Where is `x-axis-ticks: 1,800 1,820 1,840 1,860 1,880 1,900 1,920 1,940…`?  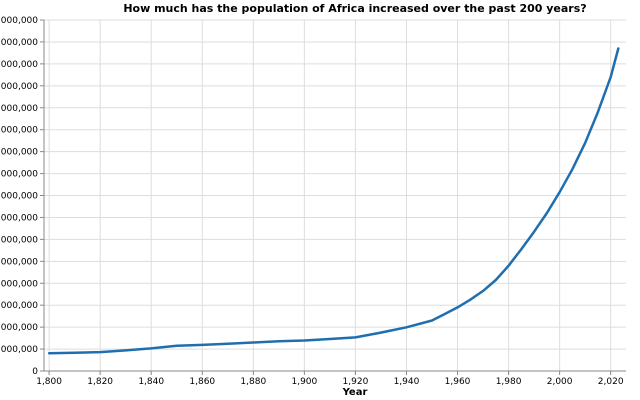 x-axis-ticks: 1,800 1,820 1,840 1,860 1,880 1,900 1,920 1,940… is located at coordinates (330, 379).